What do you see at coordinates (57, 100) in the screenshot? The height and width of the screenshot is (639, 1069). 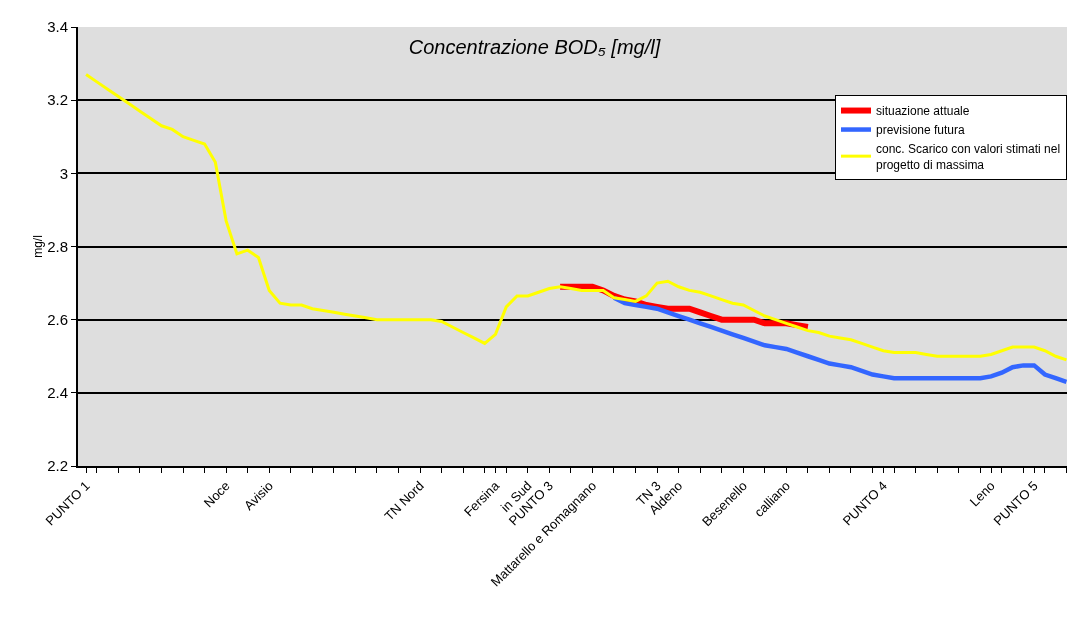 I see `y-tick-label: 3.2` at bounding box center [57, 100].